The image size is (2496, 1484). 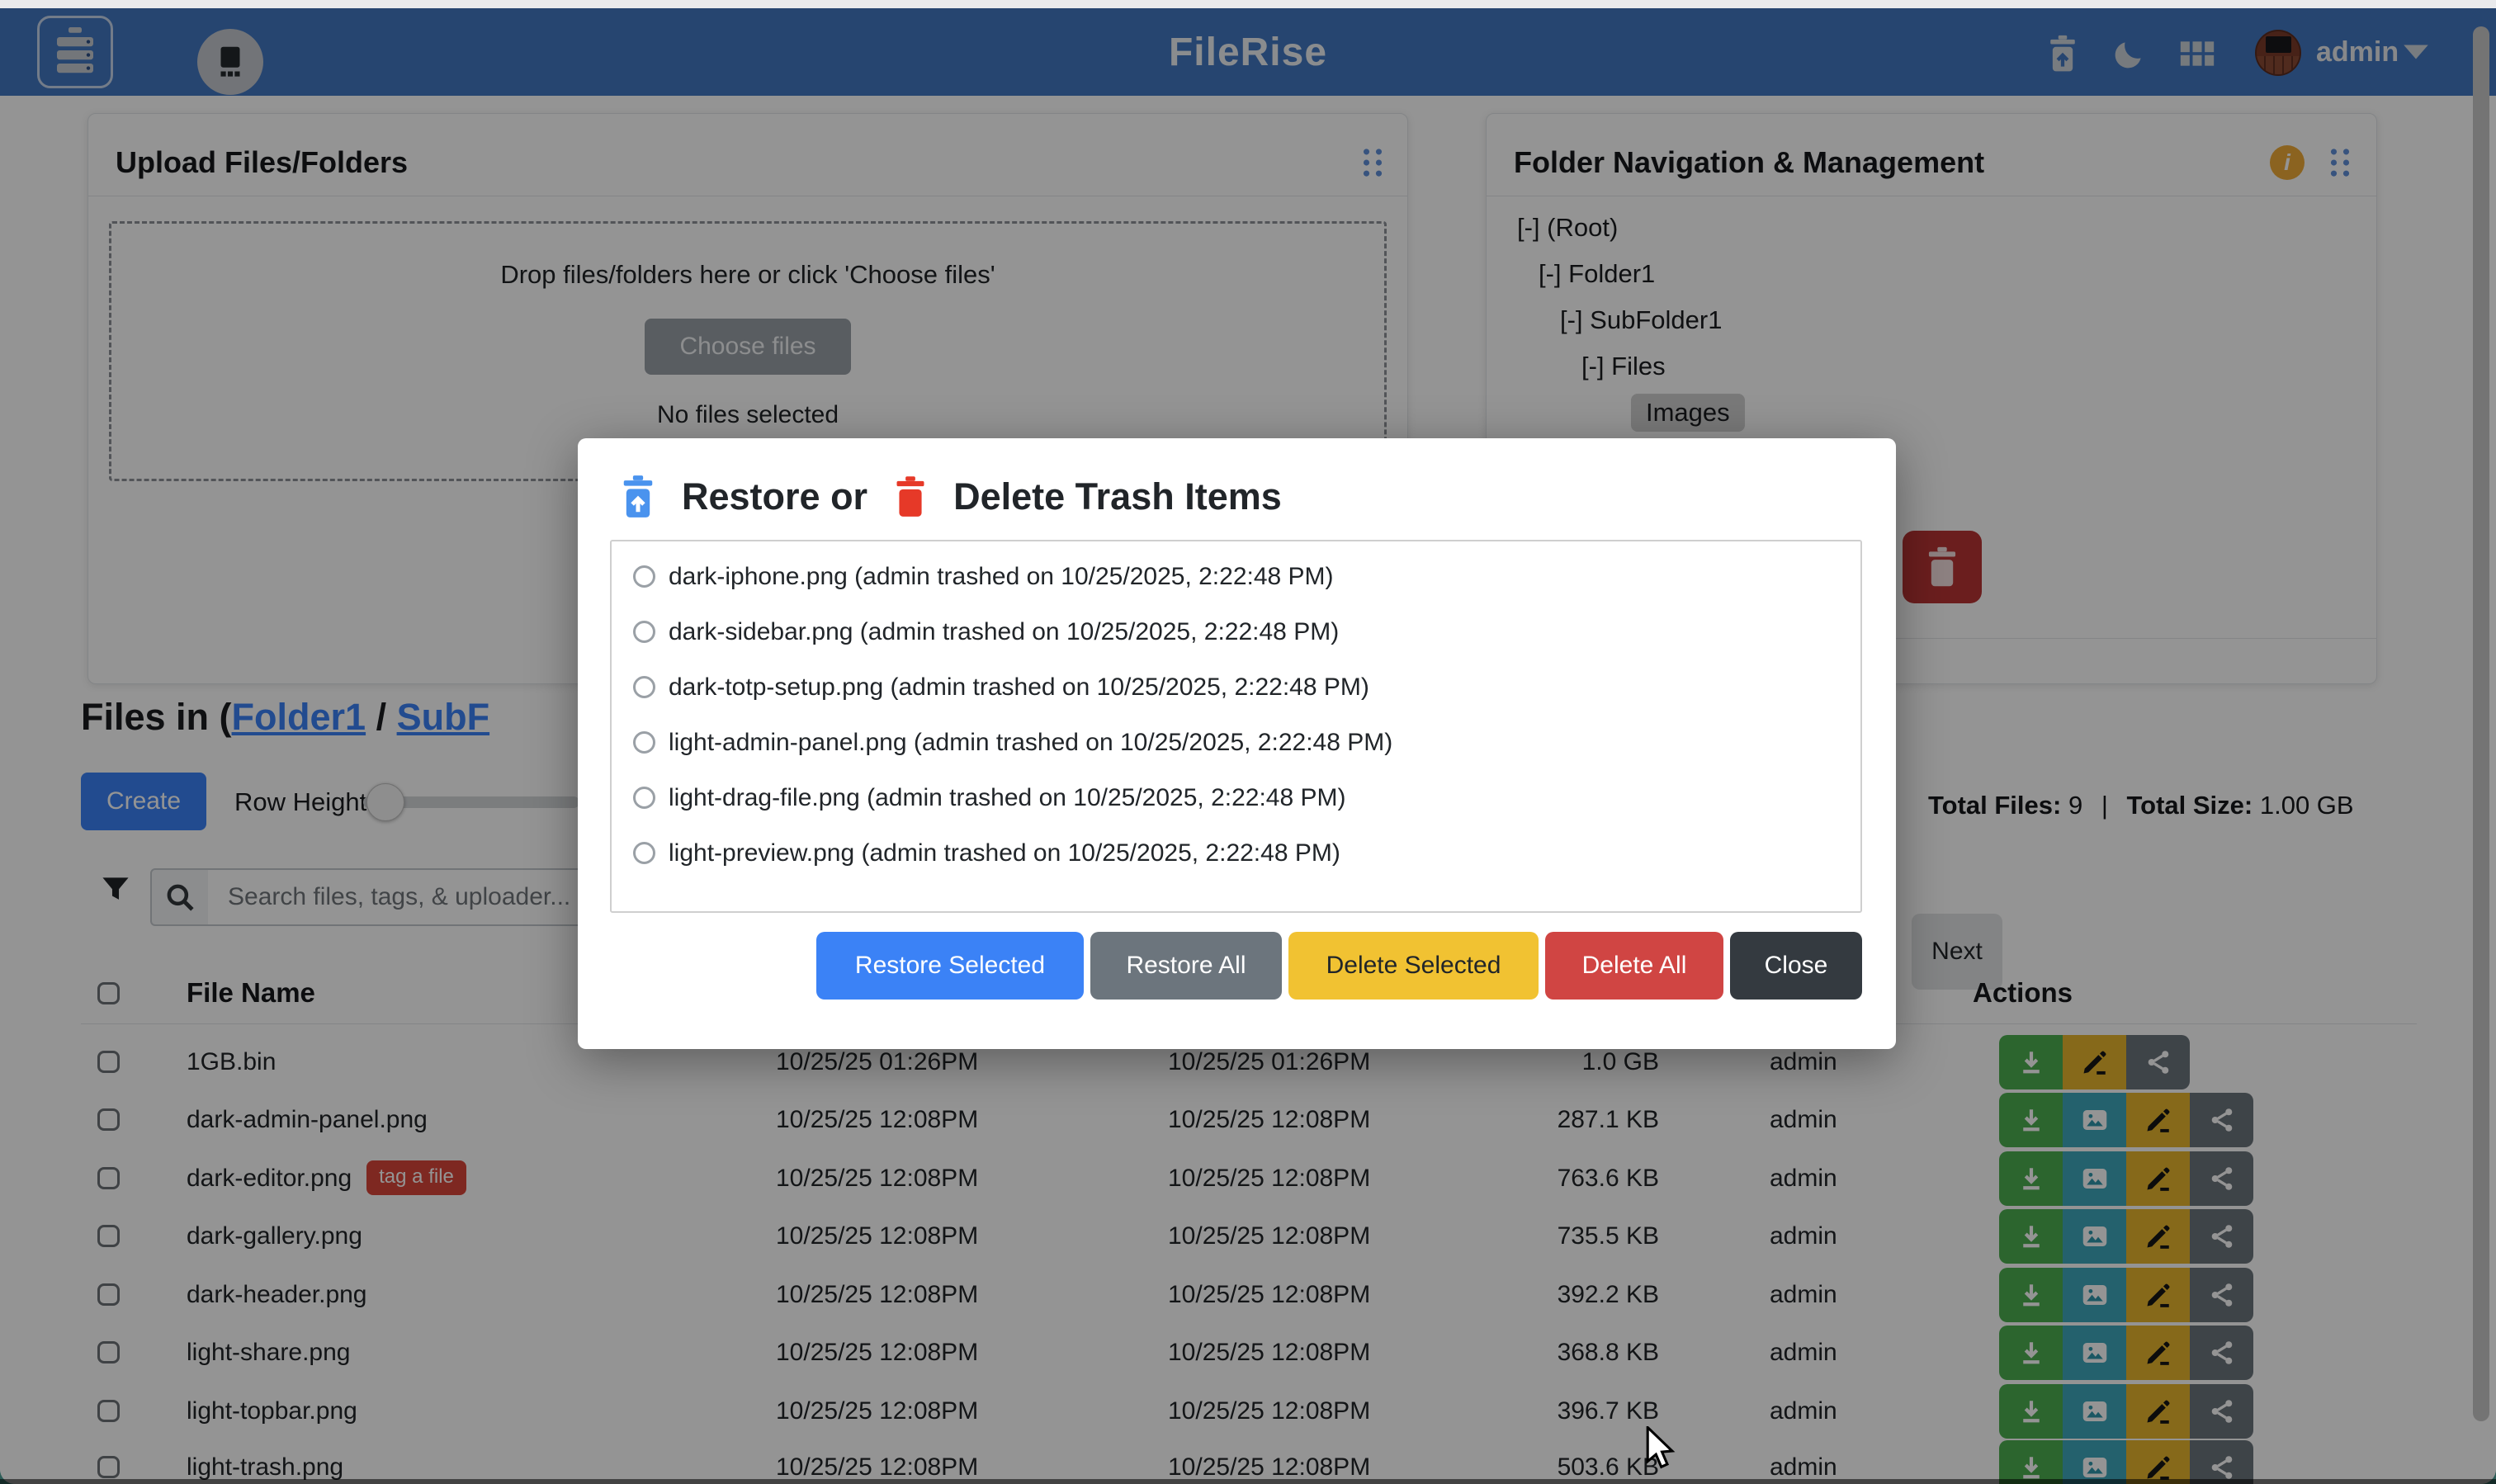 What do you see at coordinates (1796, 966) in the screenshot?
I see `close-button: Close` at bounding box center [1796, 966].